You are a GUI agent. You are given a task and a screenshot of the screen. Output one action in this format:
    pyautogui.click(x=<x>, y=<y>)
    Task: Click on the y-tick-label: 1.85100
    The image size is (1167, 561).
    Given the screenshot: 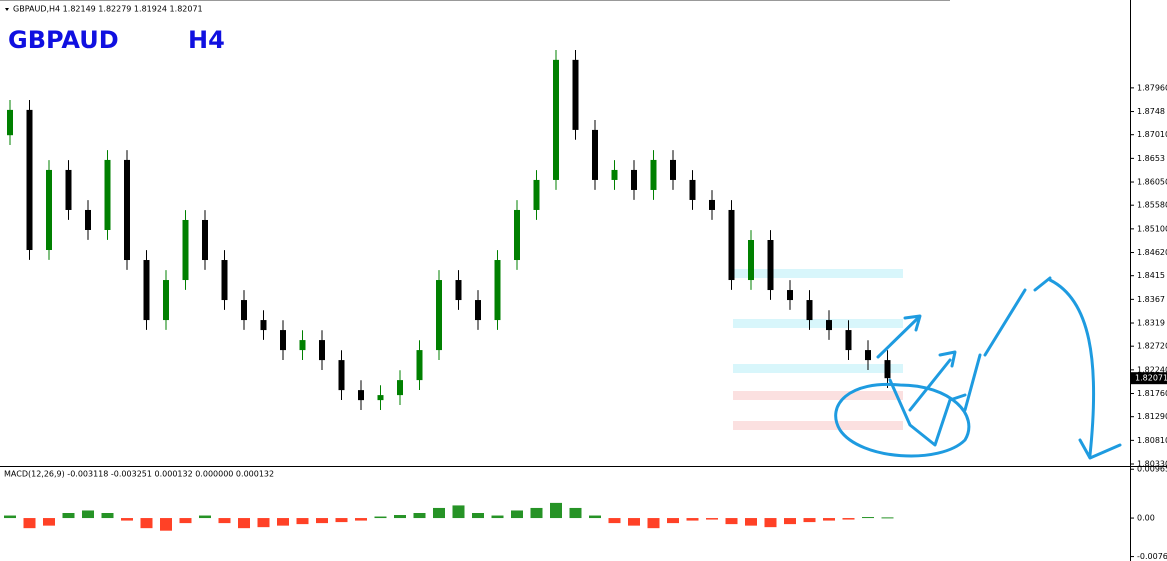 What is the action you would take?
    pyautogui.click(x=1152, y=228)
    